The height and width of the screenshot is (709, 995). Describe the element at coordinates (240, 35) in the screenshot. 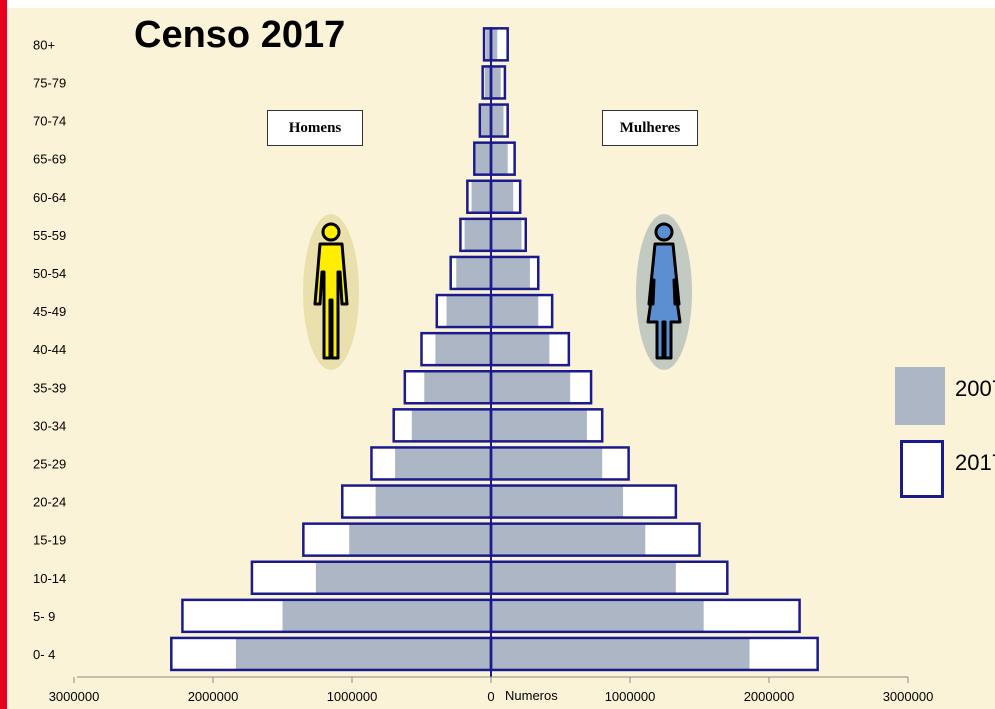

I see `chart-title: Censo 2017` at that location.